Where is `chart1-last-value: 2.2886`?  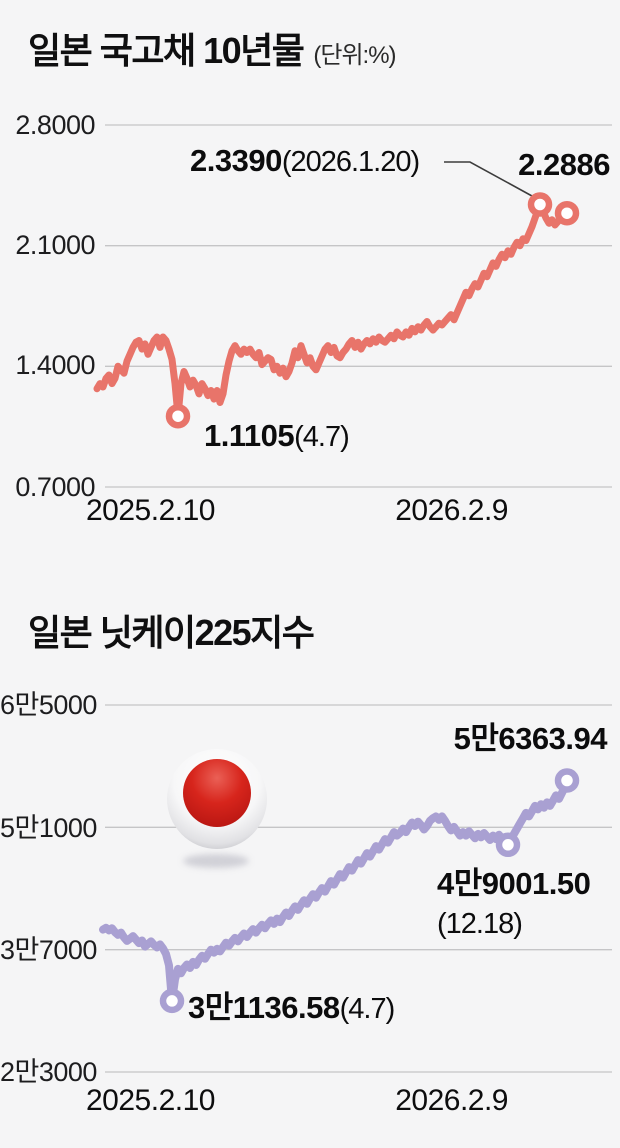
chart1-last-value: 2.2886 is located at coordinates (564, 164).